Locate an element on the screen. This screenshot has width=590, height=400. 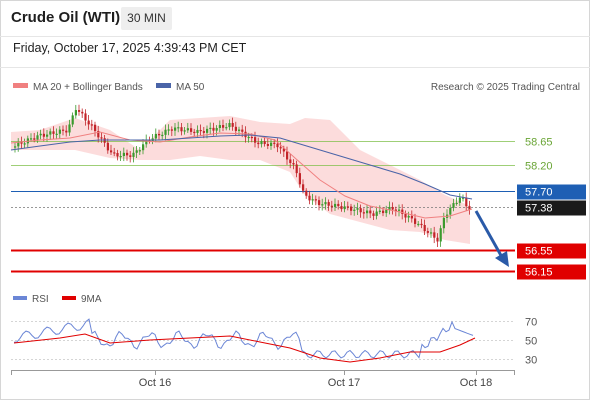
support-label-56-15: 56.15 is located at coordinates (539, 273).